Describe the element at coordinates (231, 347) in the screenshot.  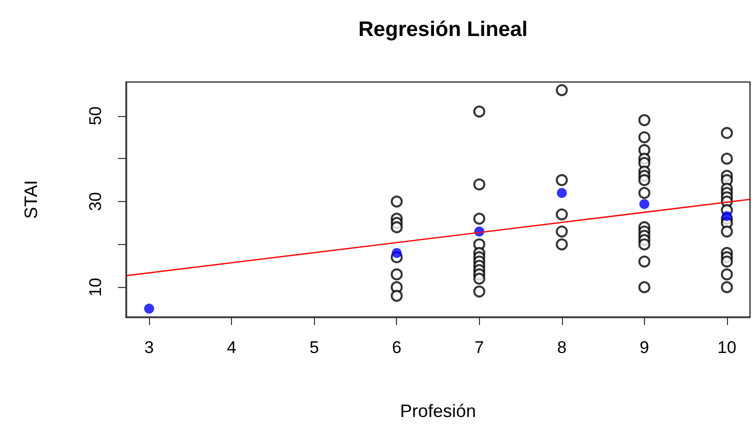
I see `x-tick-label: 4` at that location.